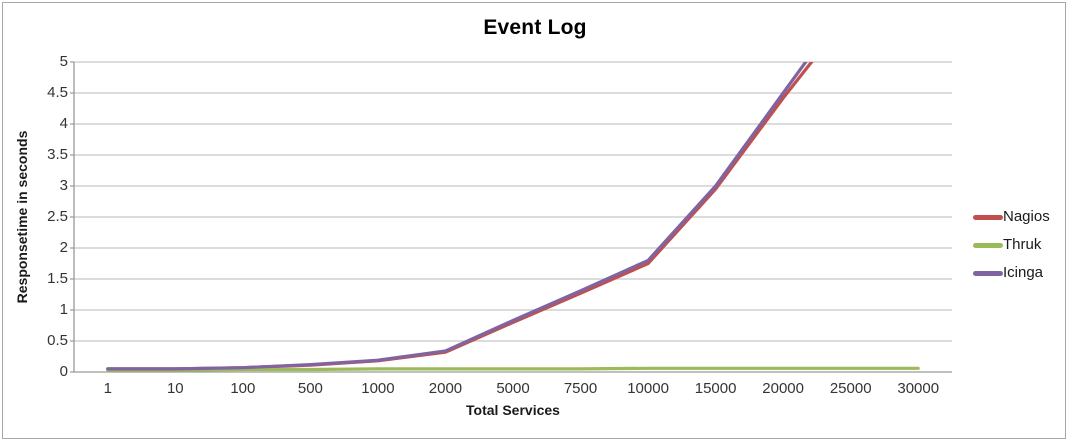 Image resolution: width=1070 pixels, height=442 pixels. What do you see at coordinates (988, 273) in the screenshot?
I see `legend-marker-icinga` at bounding box center [988, 273].